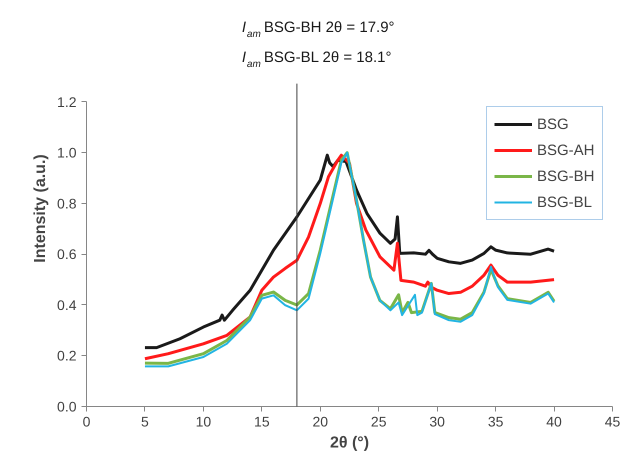  What do you see at coordinates (67, 406) in the screenshot?
I see `y-tick-label: 0.0` at bounding box center [67, 406].